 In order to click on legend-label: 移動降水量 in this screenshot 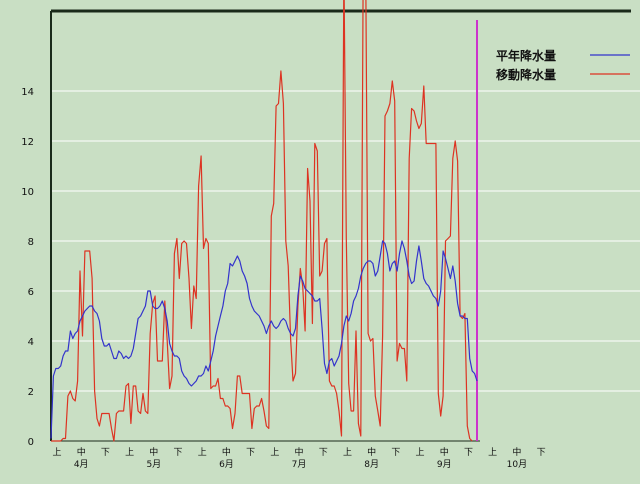, I will do `click(526, 74)`.